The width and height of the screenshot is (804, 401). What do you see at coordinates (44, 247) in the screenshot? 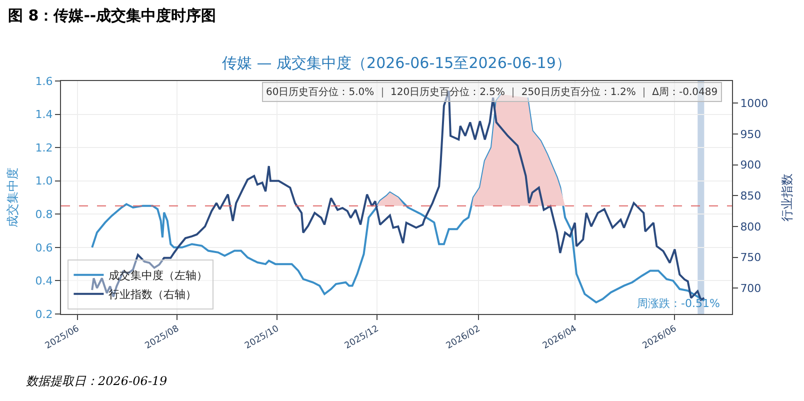
I see `y-tick-label: 0.6` at bounding box center [44, 247].